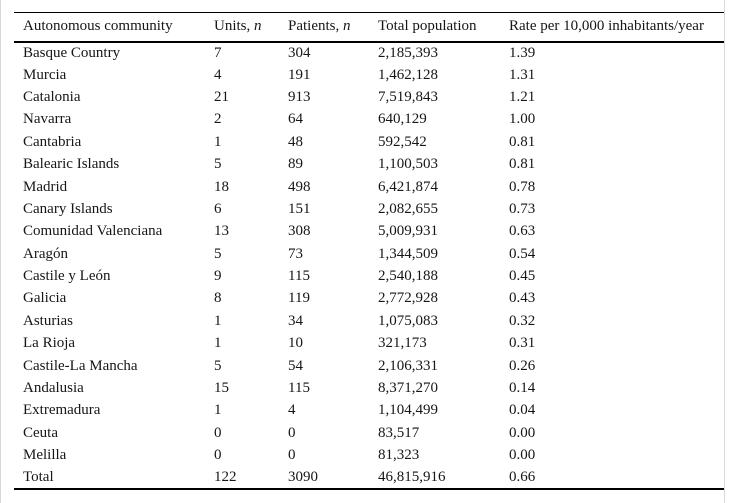  Describe the element at coordinates (251, 27) in the screenshot. I see `column-header-units: Units, n` at that location.